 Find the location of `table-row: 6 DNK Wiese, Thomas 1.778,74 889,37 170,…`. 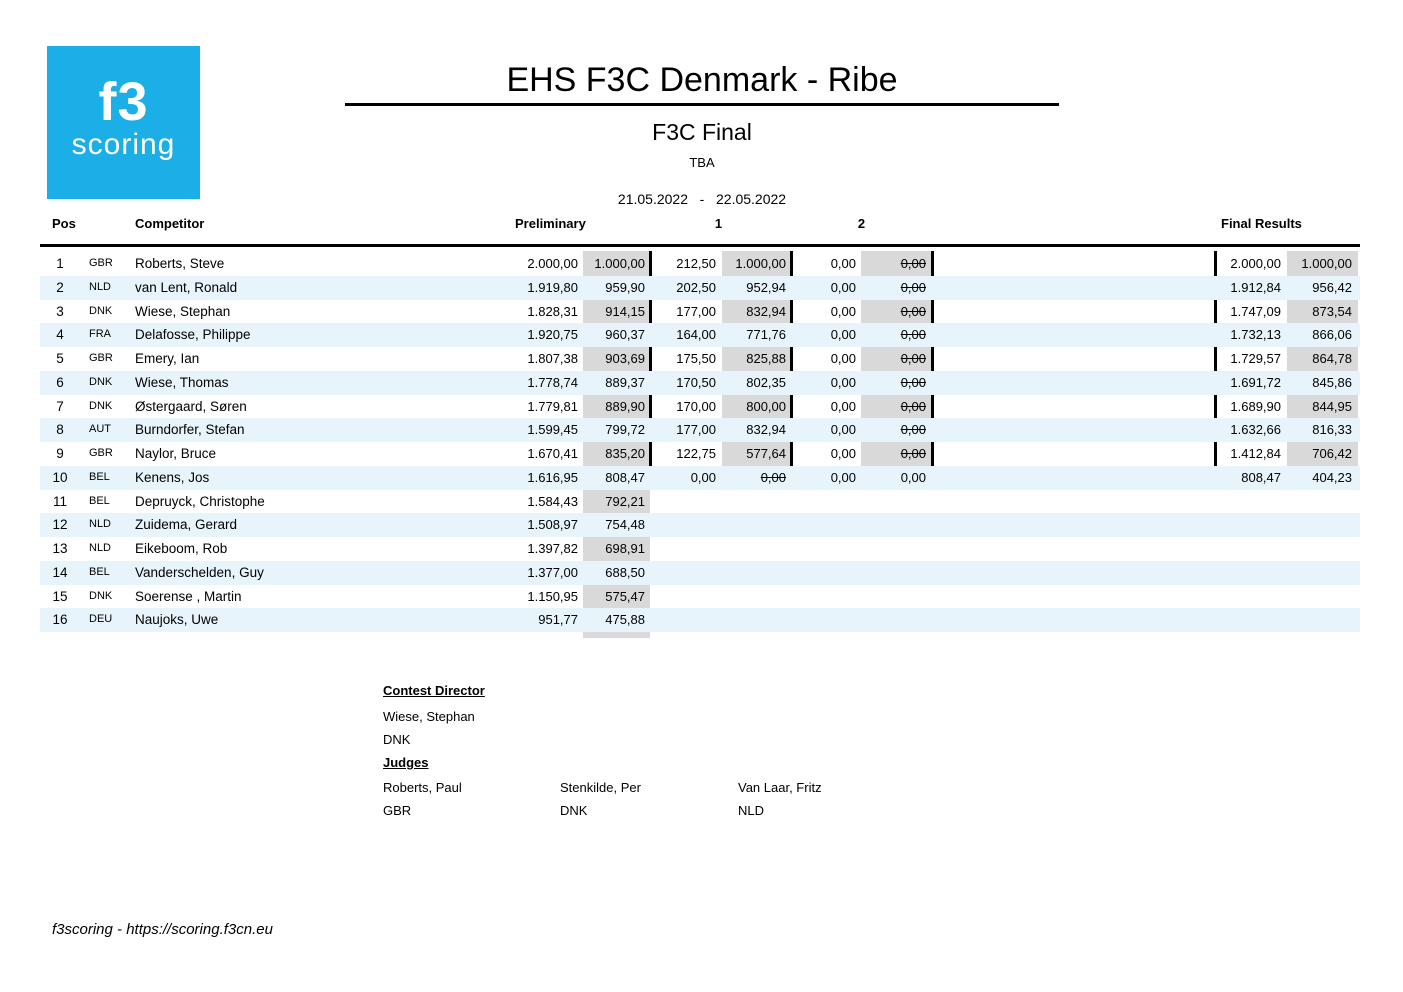

table-row: 6 DNK Wiese, Thomas 1.778,74 889,37 170,… is located at coordinates (701, 383).